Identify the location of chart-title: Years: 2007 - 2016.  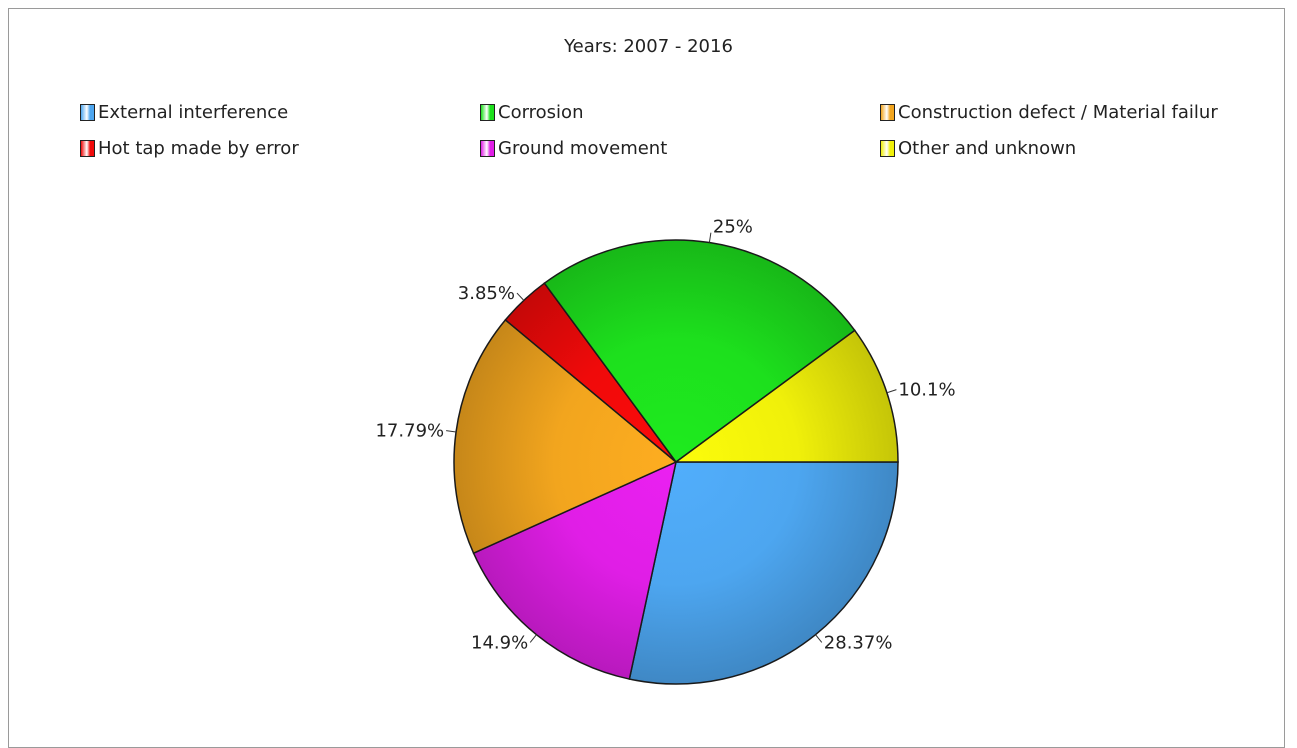
(648, 46).